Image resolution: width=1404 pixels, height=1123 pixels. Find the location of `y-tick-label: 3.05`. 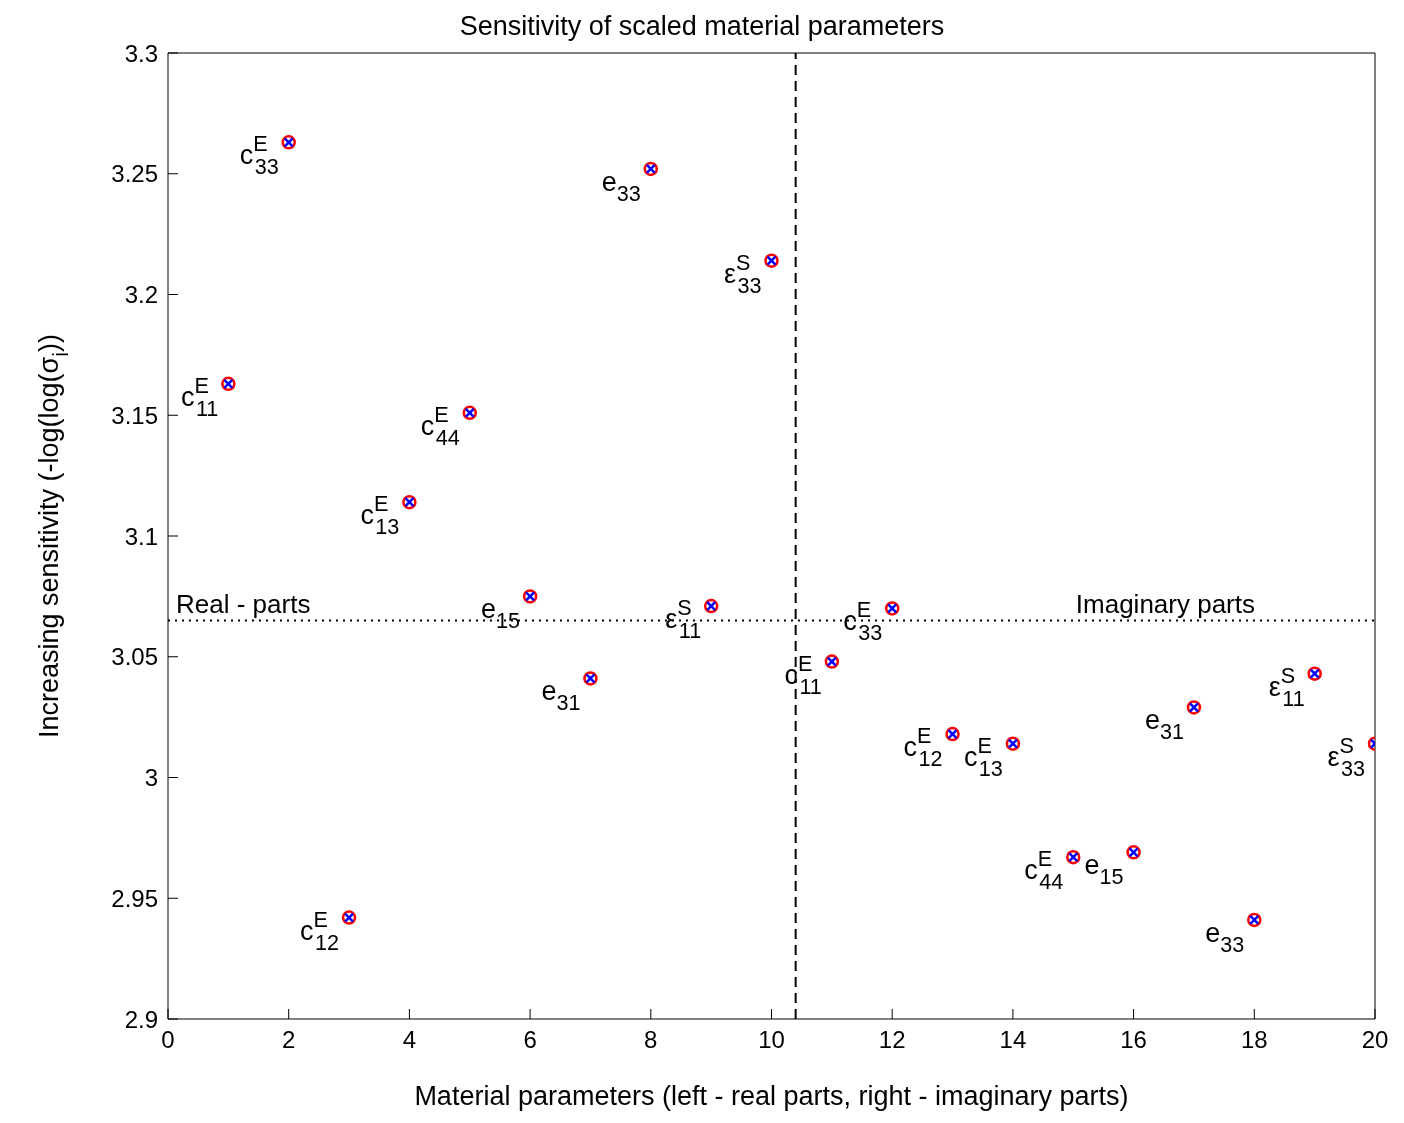

y-tick-label: 3.05 is located at coordinates (134, 657).